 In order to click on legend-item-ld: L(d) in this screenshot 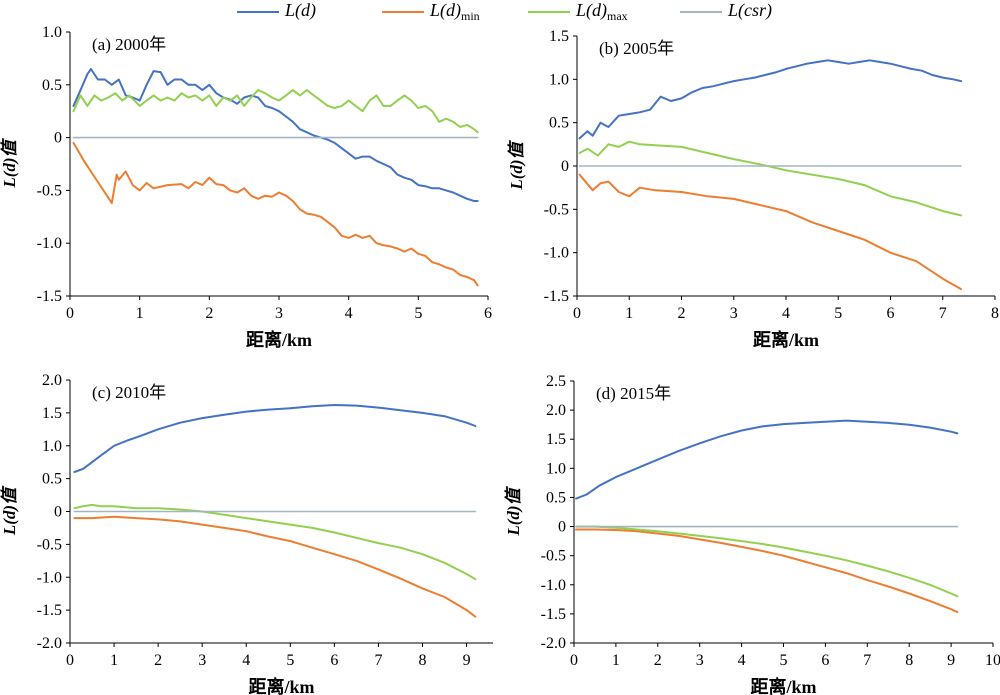, I will do `click(276, 11)`.